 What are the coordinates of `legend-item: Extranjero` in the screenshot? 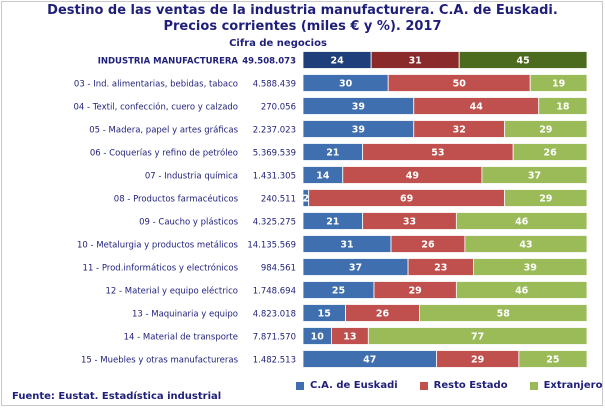 It's located at (566, 385).